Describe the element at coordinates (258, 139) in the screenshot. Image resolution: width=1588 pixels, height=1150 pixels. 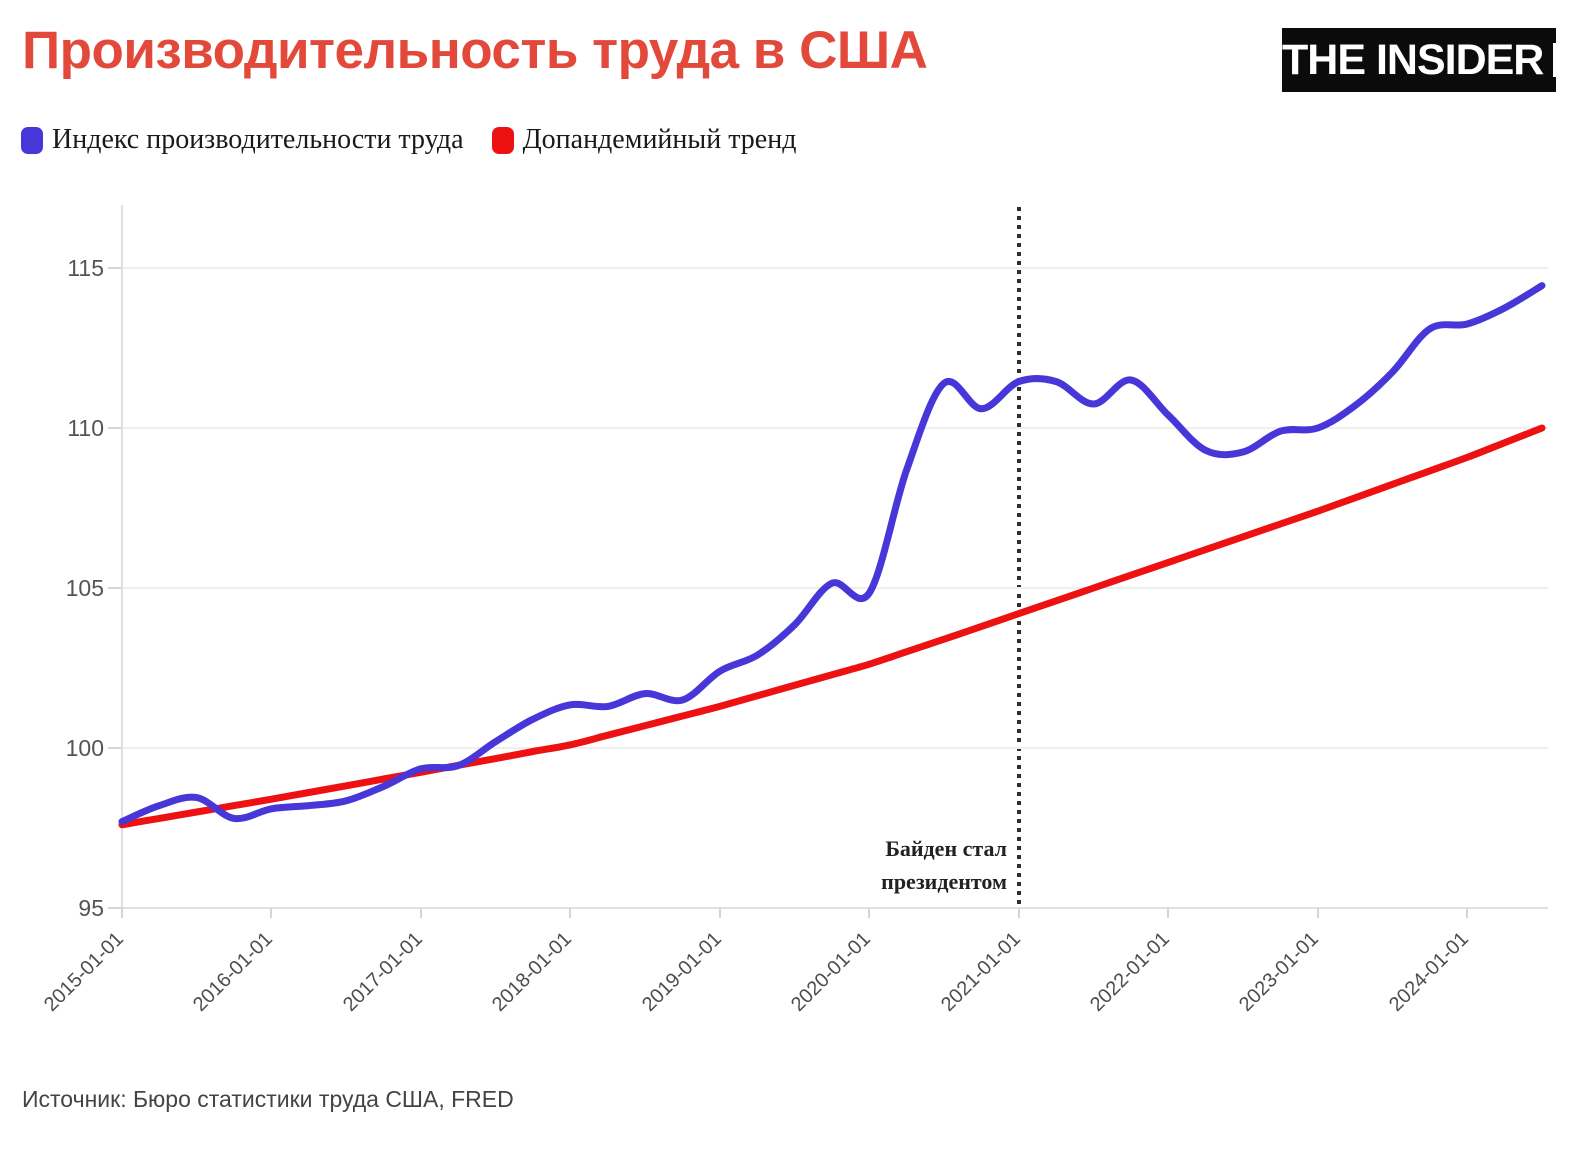
I see `legend-label: Индекс производительности труда` at that location.